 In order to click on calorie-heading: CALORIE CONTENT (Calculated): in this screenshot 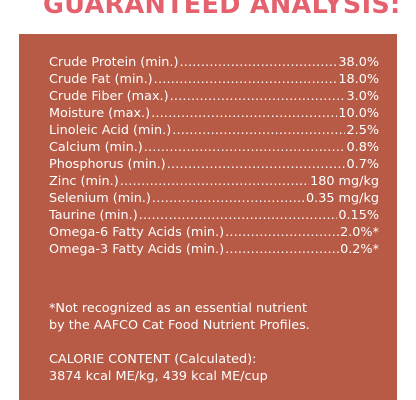, I will do `click(153, 359)`.